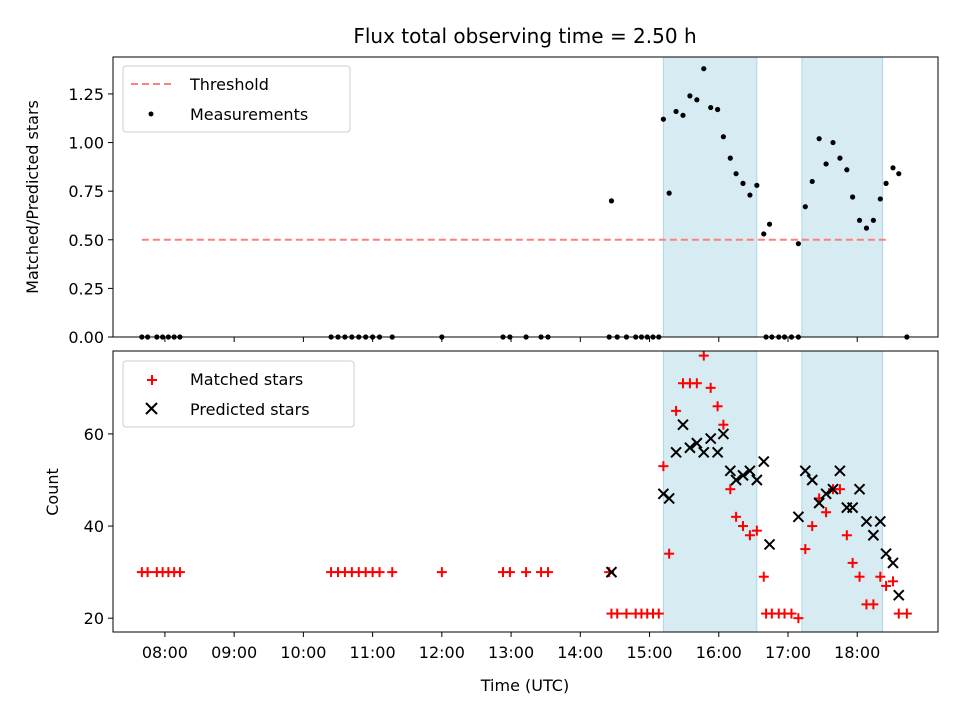  Describe the element at coordinates (238, 394) in the screenshot. I see `bottom-legend: Matched stars Predicted stars` at that location.